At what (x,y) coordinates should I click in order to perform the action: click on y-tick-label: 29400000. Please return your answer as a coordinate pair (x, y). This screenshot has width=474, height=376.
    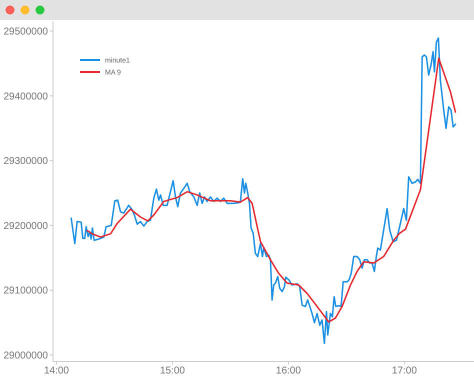
    Looking at the image, I should click on (26, 96).